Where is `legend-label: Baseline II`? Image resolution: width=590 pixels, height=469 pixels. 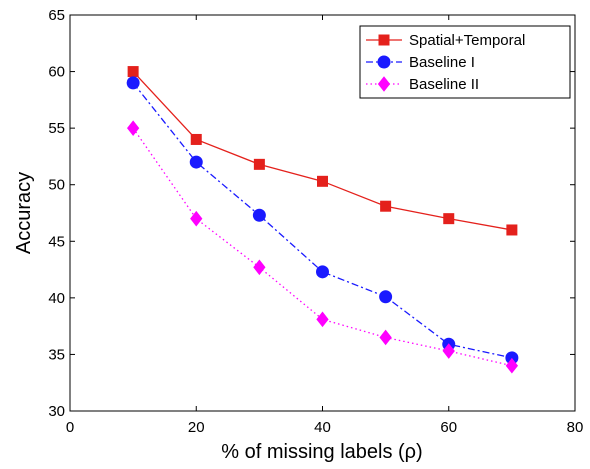
legend-label: Baseline II is located at coordinates (444, 84).